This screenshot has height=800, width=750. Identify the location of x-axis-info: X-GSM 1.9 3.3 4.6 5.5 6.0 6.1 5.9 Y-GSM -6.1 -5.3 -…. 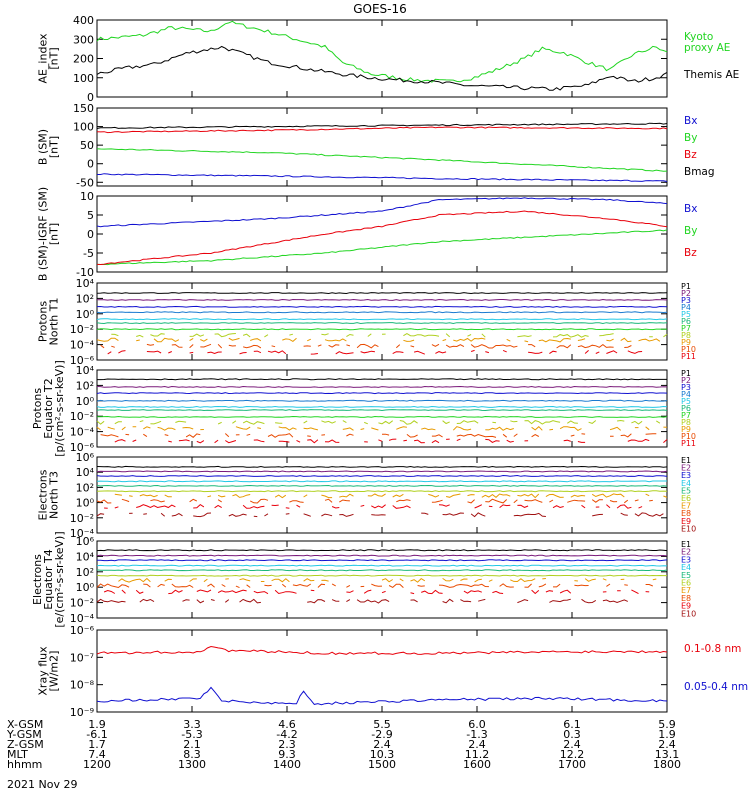
(343, 754).